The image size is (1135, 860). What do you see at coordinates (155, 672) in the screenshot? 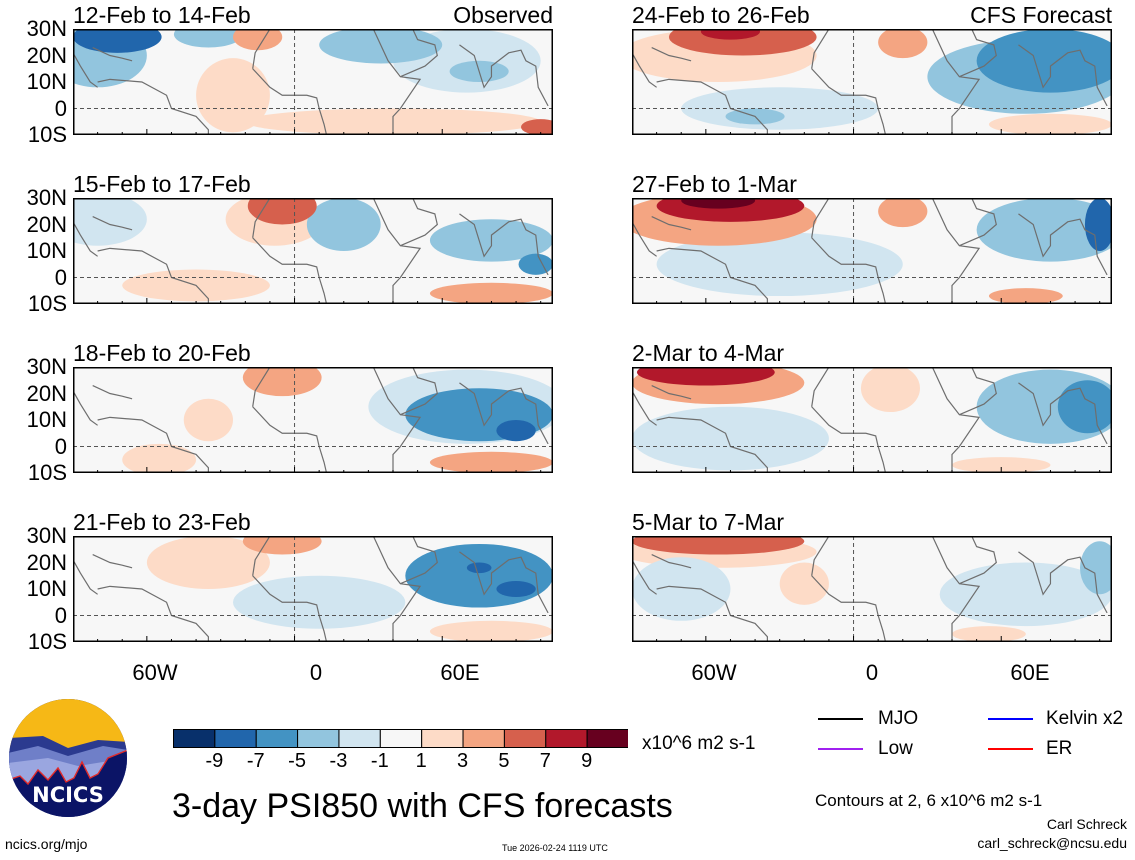
I see `x-tick-60w-left: 60W` at bounding box center [155, 672].